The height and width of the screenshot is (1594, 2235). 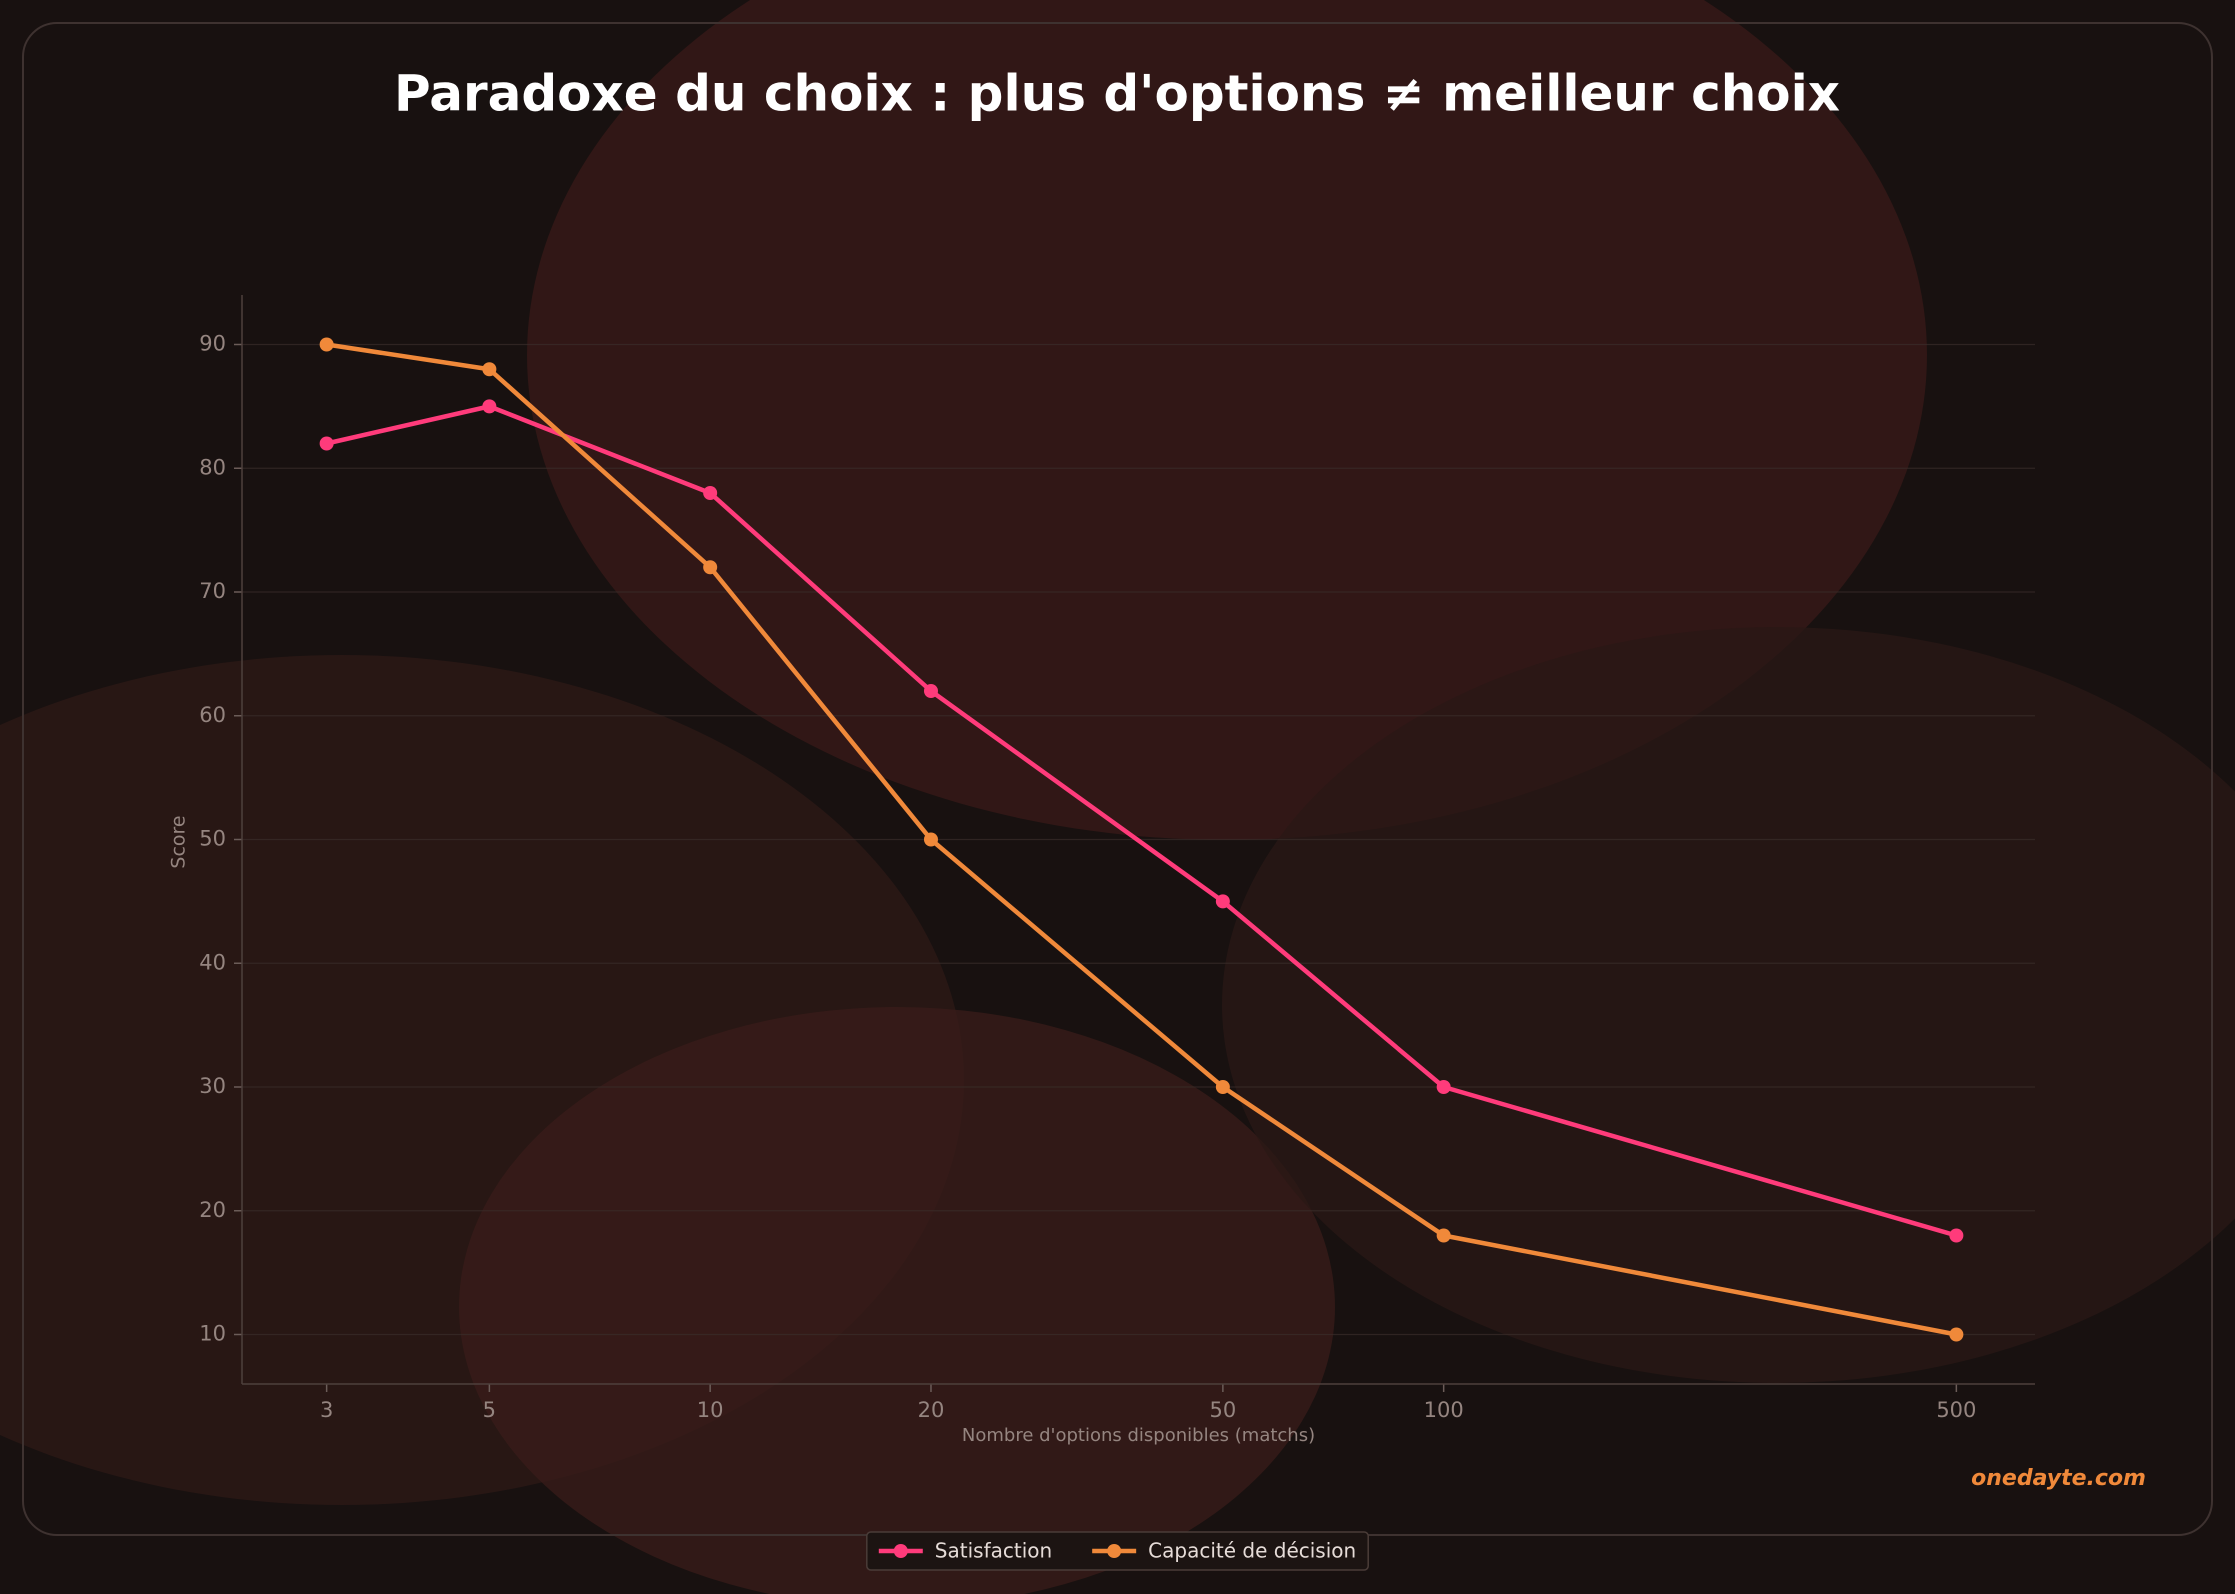 What do you see at coordinates (1252, 1551) in the screenshot?
I see `legend-label: Capacité de décision` at bounding box center [1252, 1551].